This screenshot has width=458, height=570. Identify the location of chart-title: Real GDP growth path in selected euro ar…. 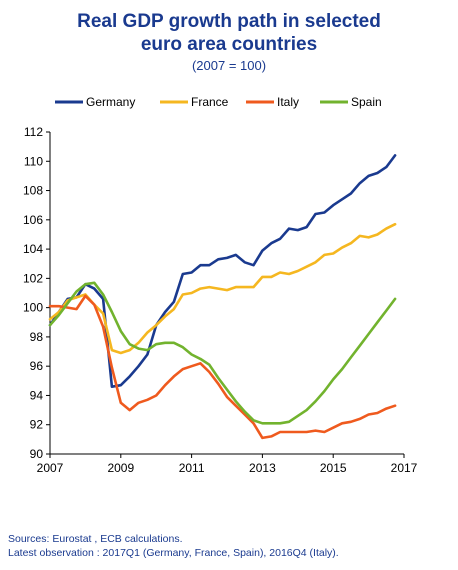
(229, 33).